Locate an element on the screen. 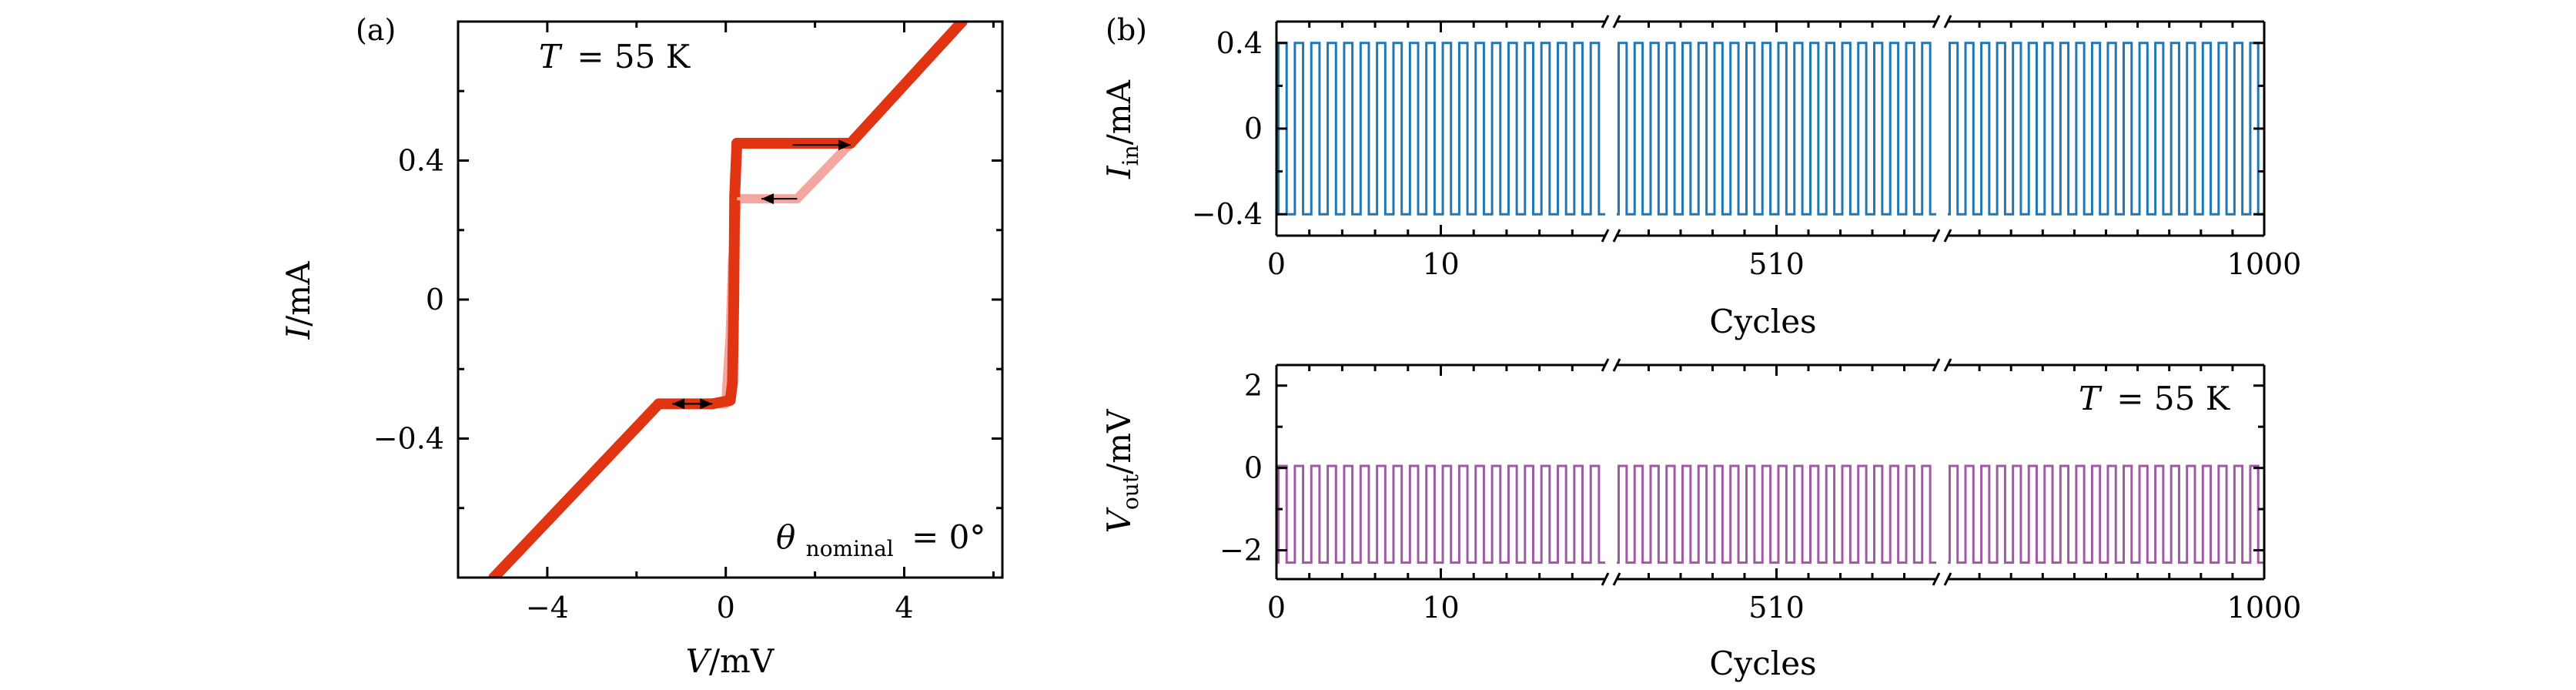 Image resolution: width=2576 pixels, height=690 pixels. output-voltage-y-label: Vout/mV is located at coordinates (1122, 471).